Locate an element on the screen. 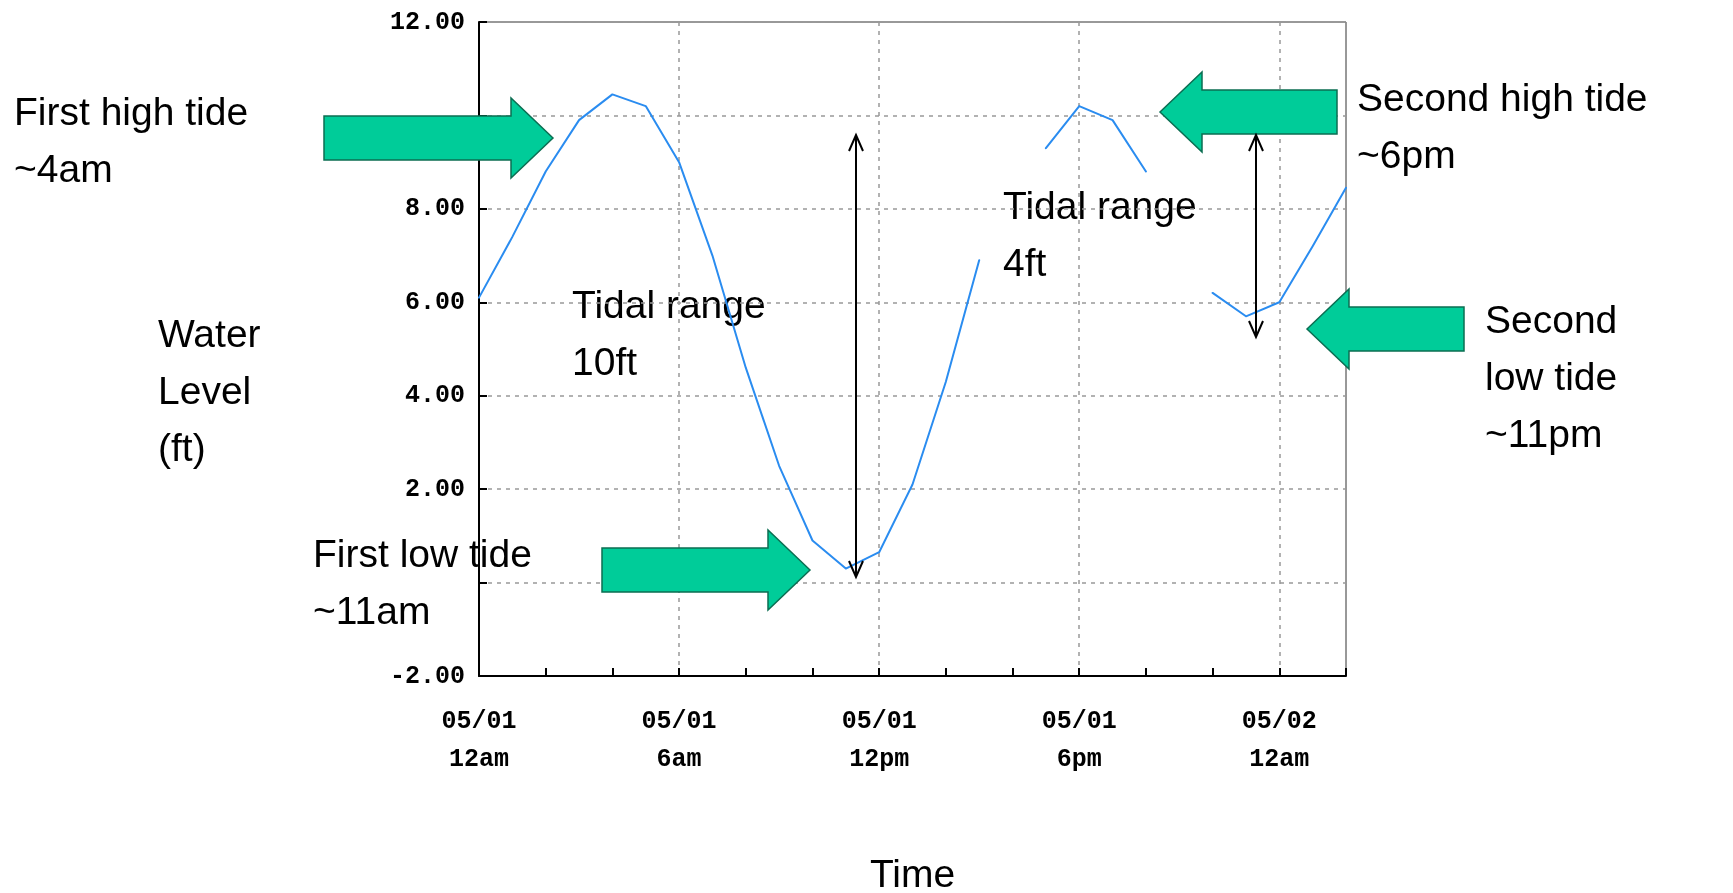  x-tick-label: 05/01 6pm is located at coordinates (1079, 740).